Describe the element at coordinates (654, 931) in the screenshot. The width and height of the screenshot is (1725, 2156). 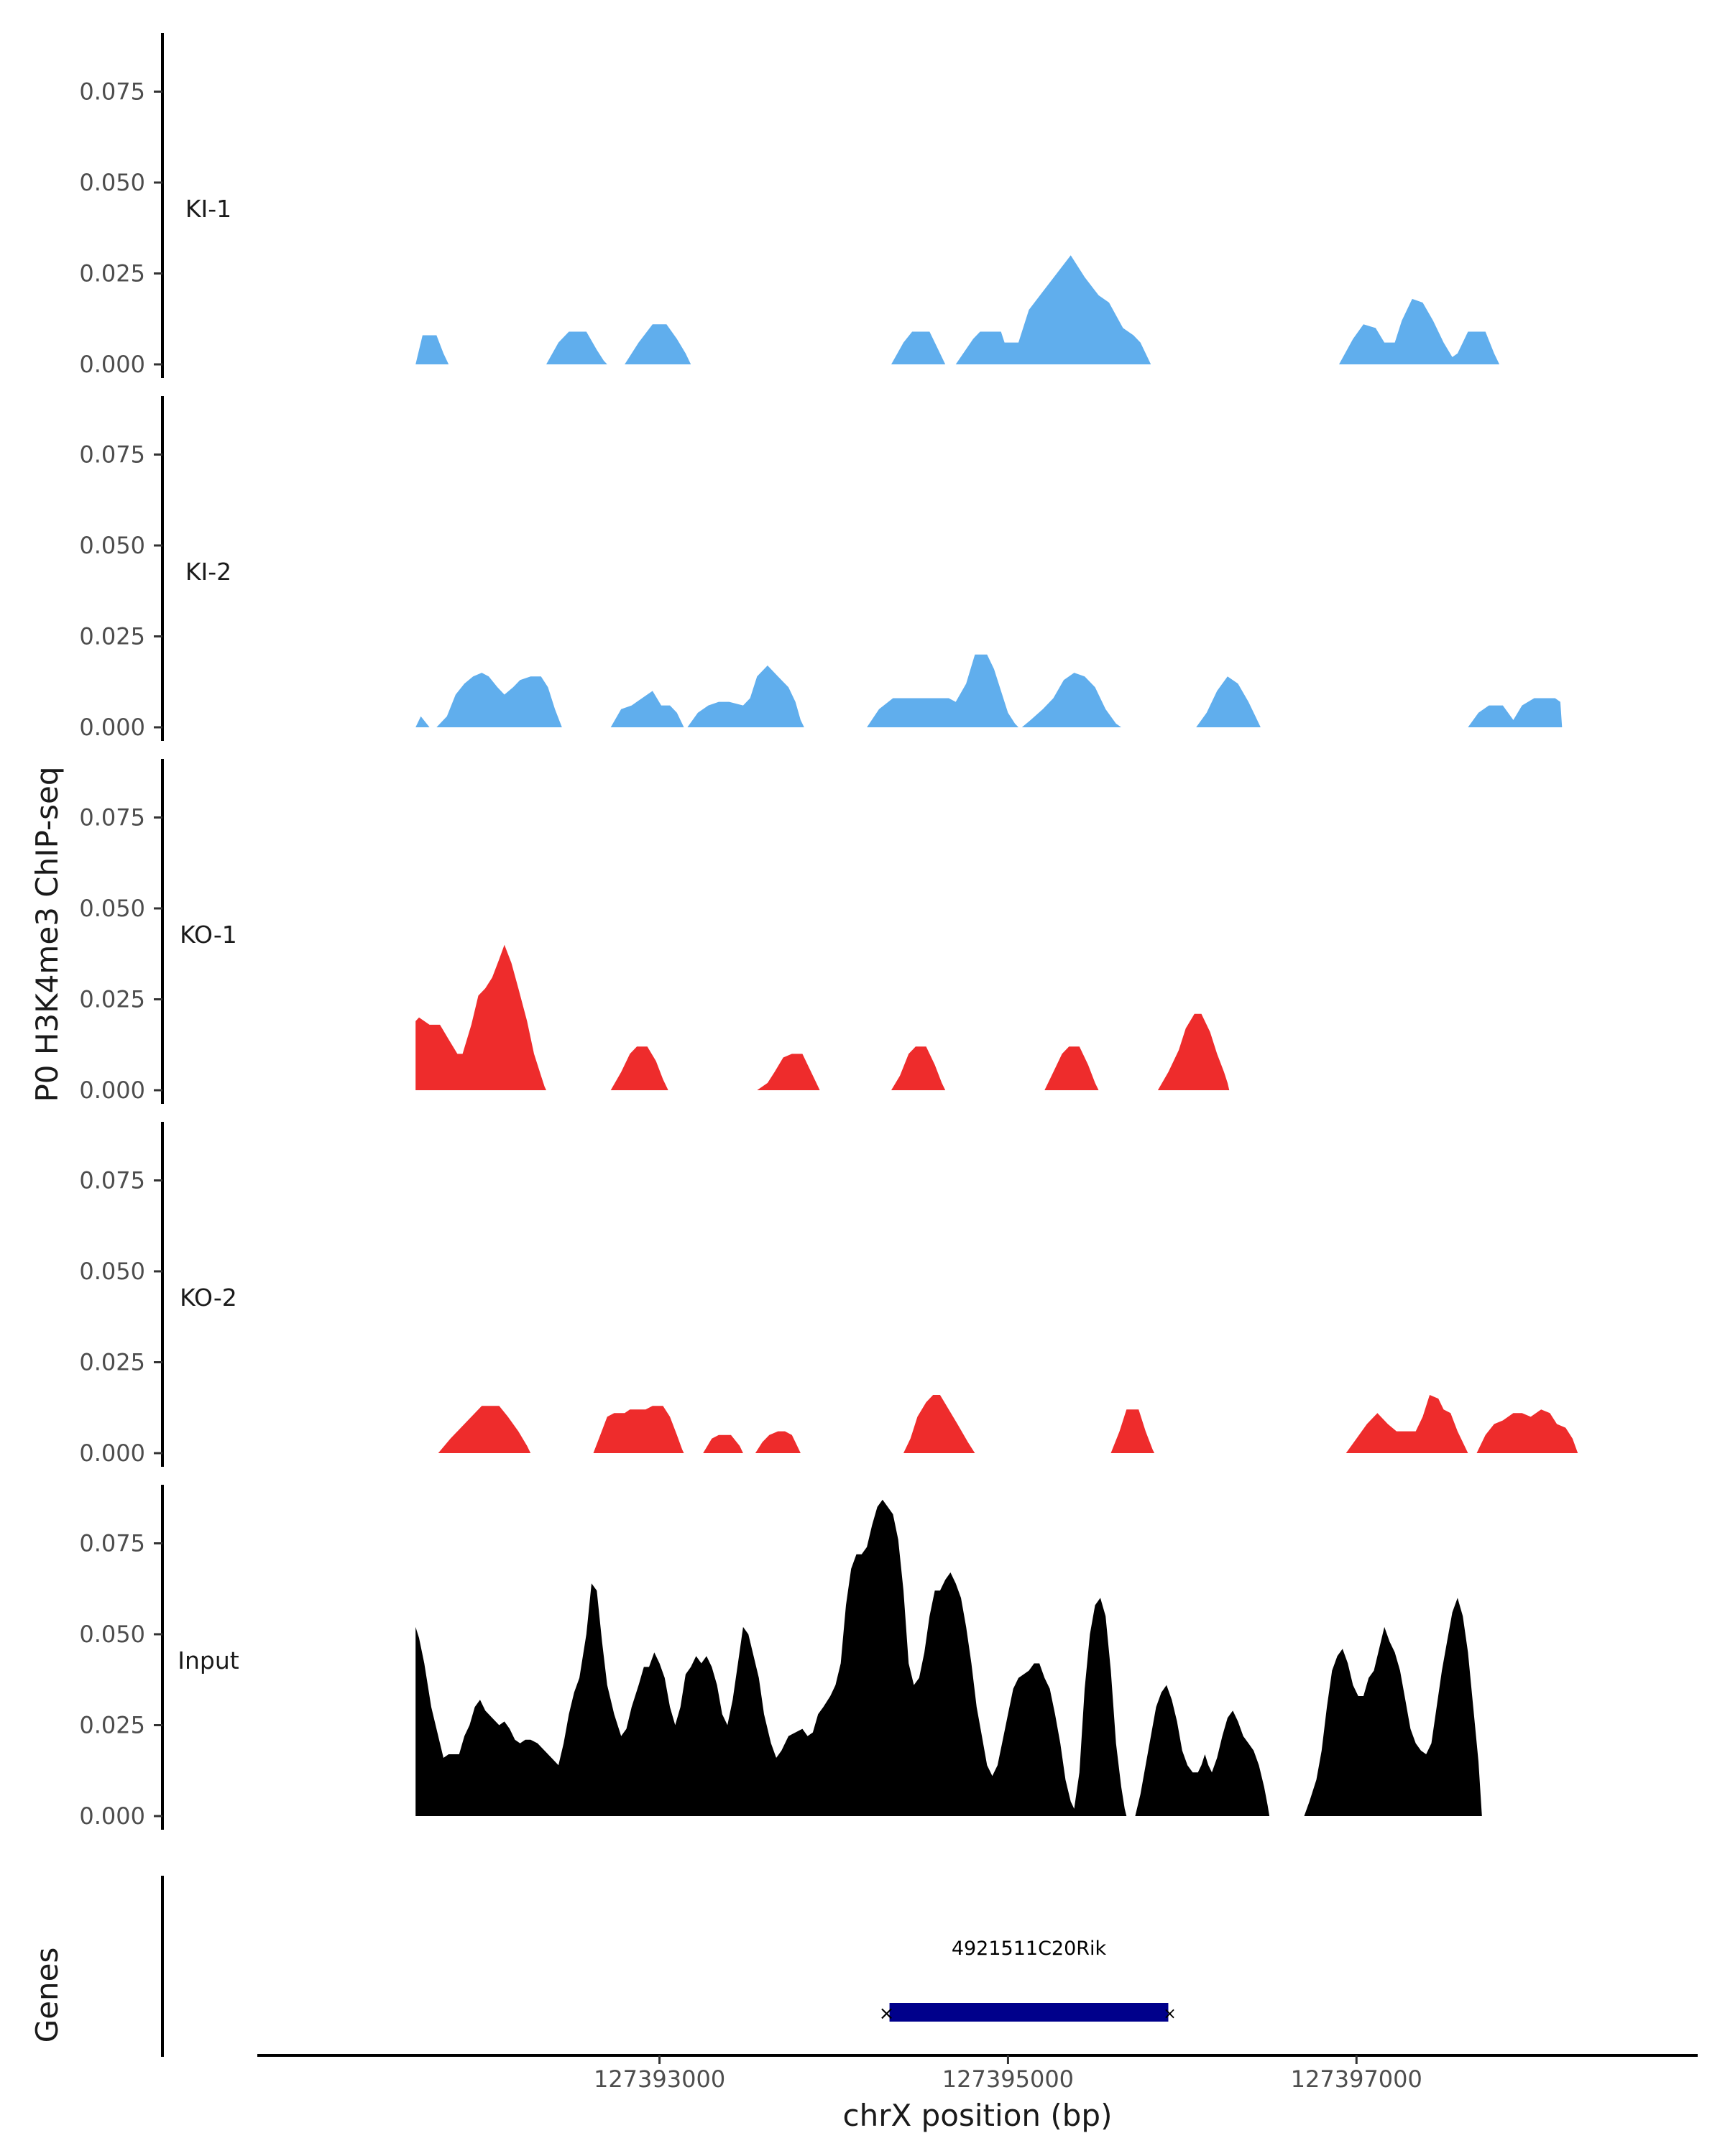
I see `track-panel: 0.000 0.025 0.050 0.075 KO-1` at that location.